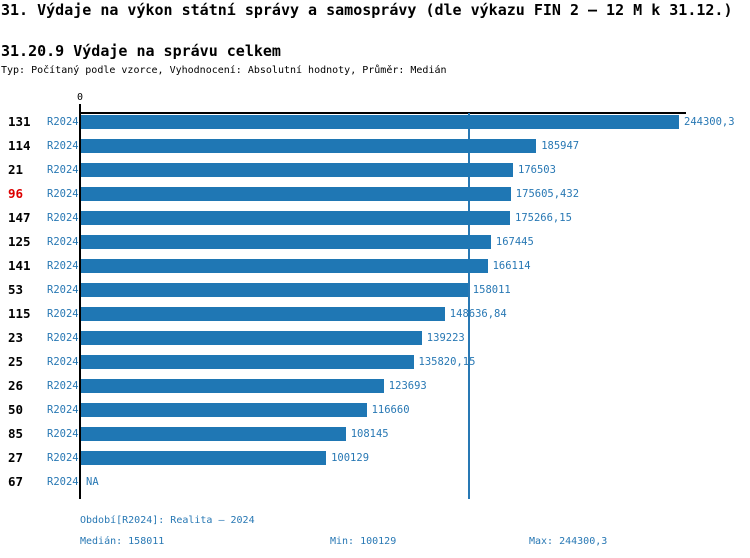  Describe the element at coordinates (375, 482) in the screenshot. I see `chart-row: 67 R2024 NA` at that location.